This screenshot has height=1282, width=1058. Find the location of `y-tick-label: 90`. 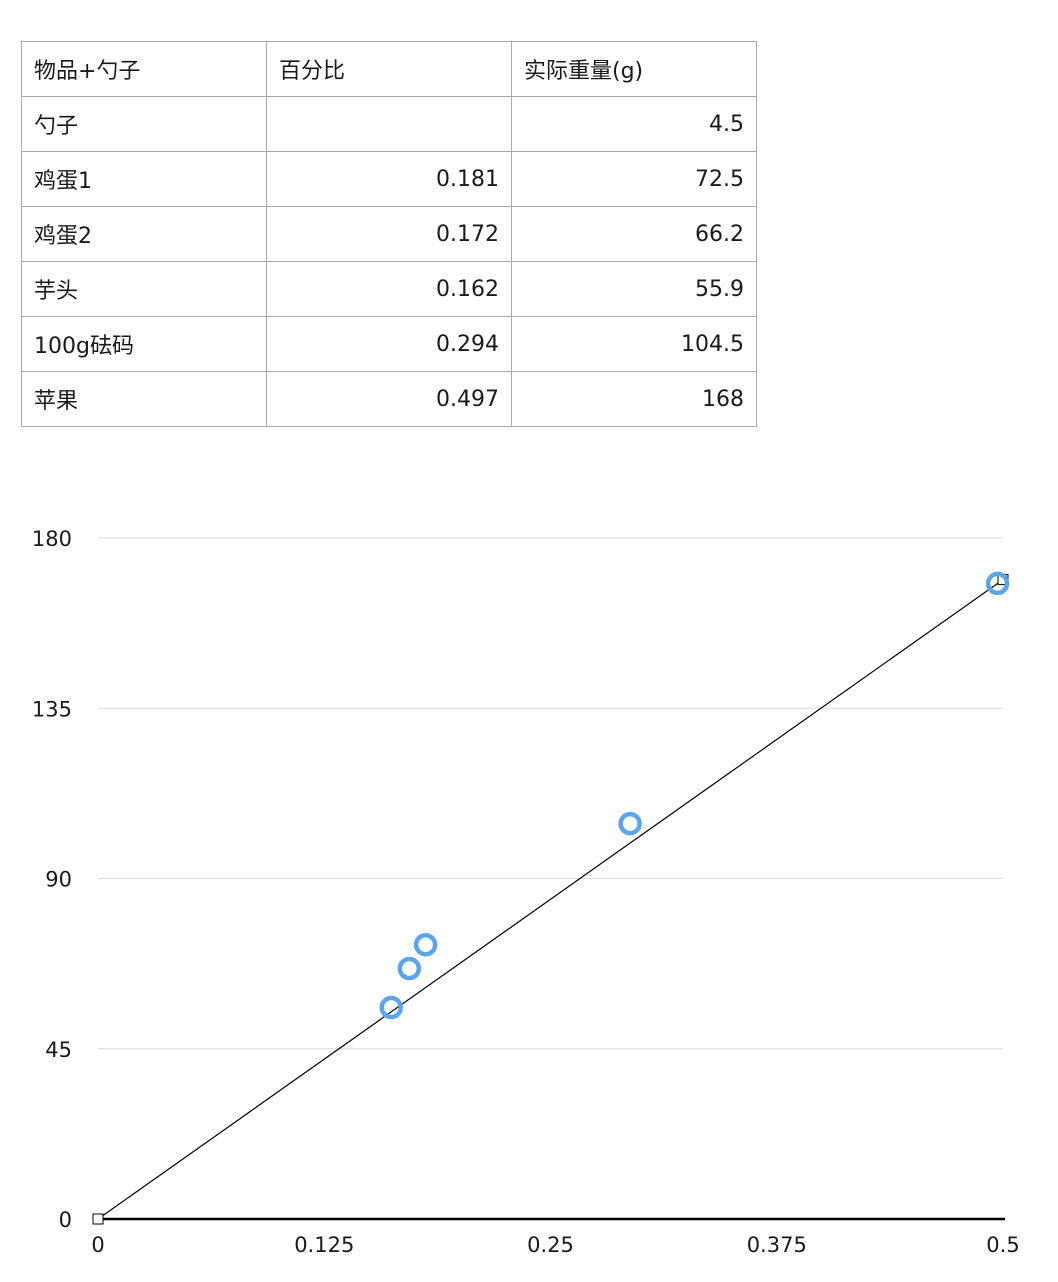

y-tick-label: 90 is located at coordinates (58, 880).